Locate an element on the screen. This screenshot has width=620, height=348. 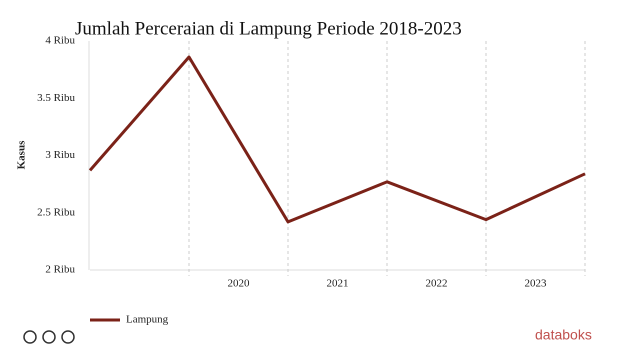
y-tick-label: 2 Ribu is located at coordinates (60, 270).